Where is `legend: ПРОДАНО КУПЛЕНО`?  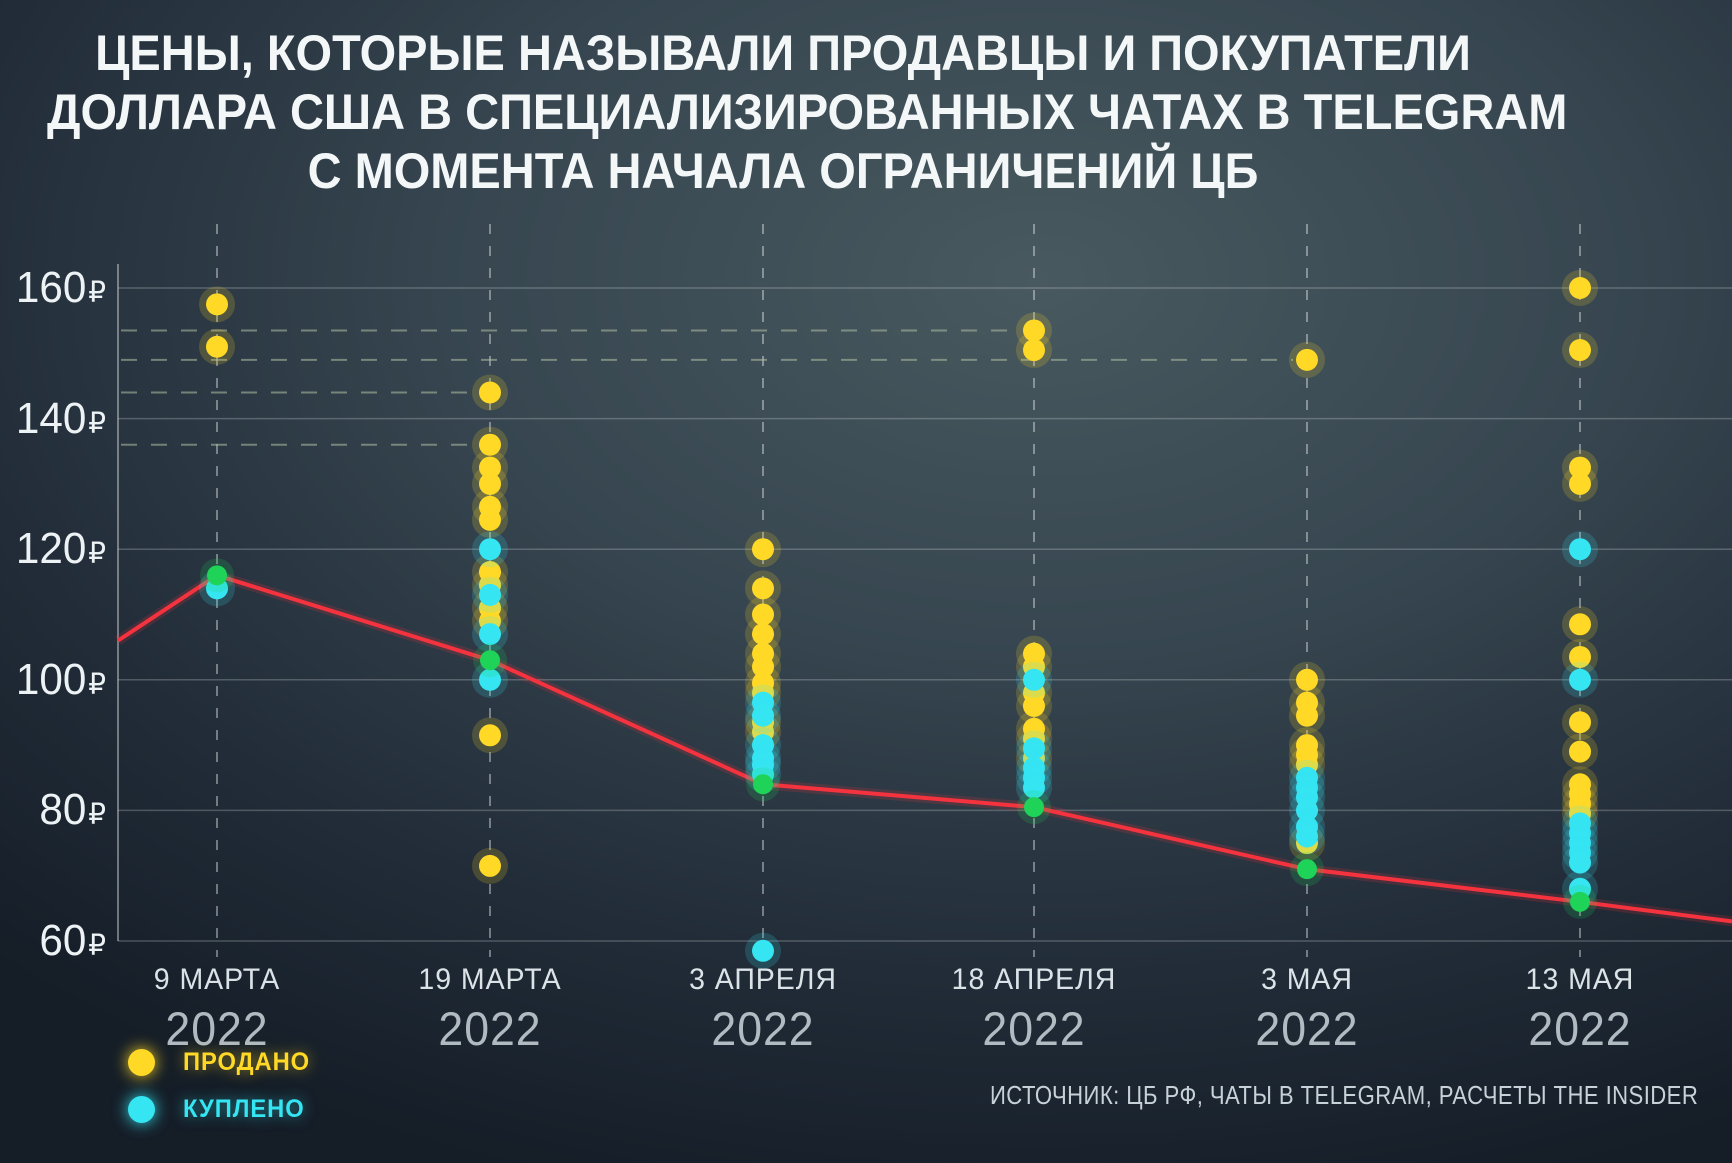 legend: ПРОДАНО КУПЛЕНО is located at coordinates (222, 1095).